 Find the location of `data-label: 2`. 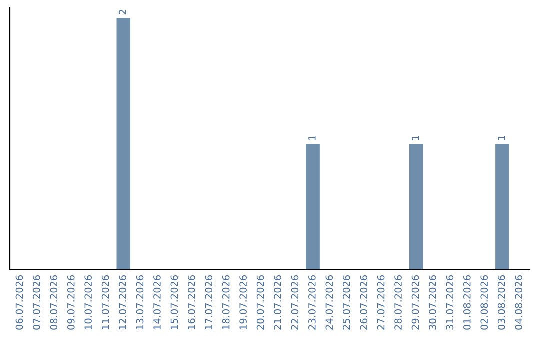

data-label: 2 is located at coordinates (122, 12).